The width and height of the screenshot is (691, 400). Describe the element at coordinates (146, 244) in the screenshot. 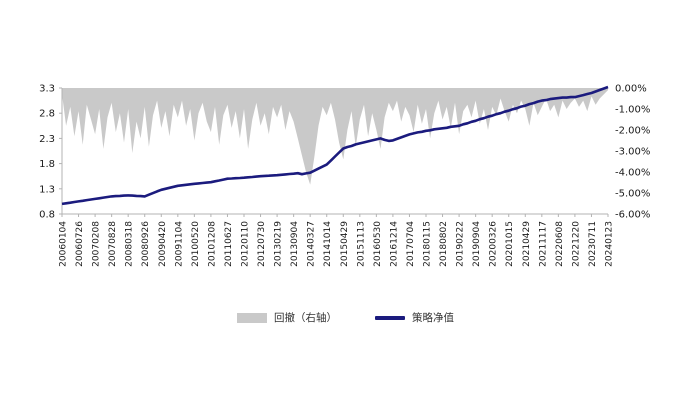

I see `svg-text: 20080926` at that location.